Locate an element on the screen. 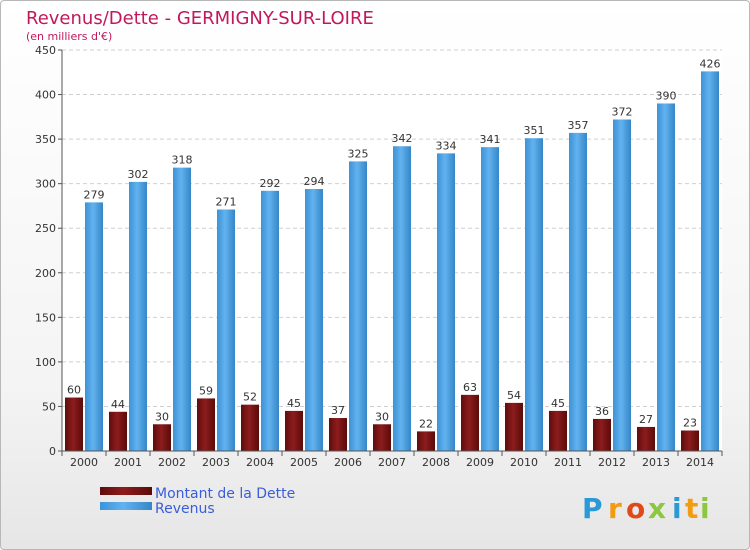 The width and height of the screenshot is (750, 550). bar-debt-2006 is located at coordinates (338, 434).